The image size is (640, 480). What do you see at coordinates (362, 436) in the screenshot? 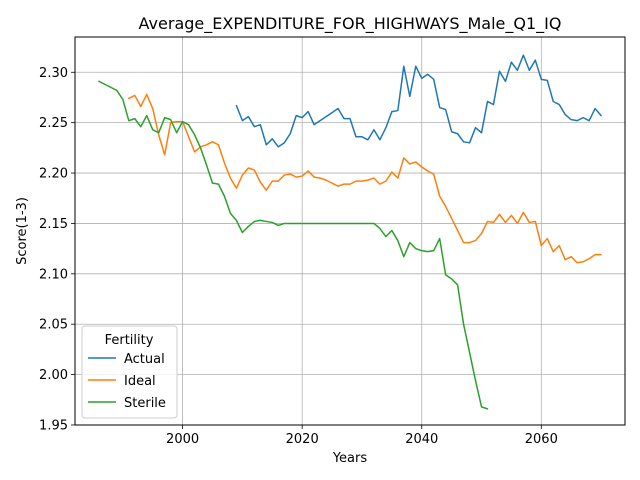
I see `x-axis-ticks: 2000 2020 2040 2060` at bounding box center [362, 436].